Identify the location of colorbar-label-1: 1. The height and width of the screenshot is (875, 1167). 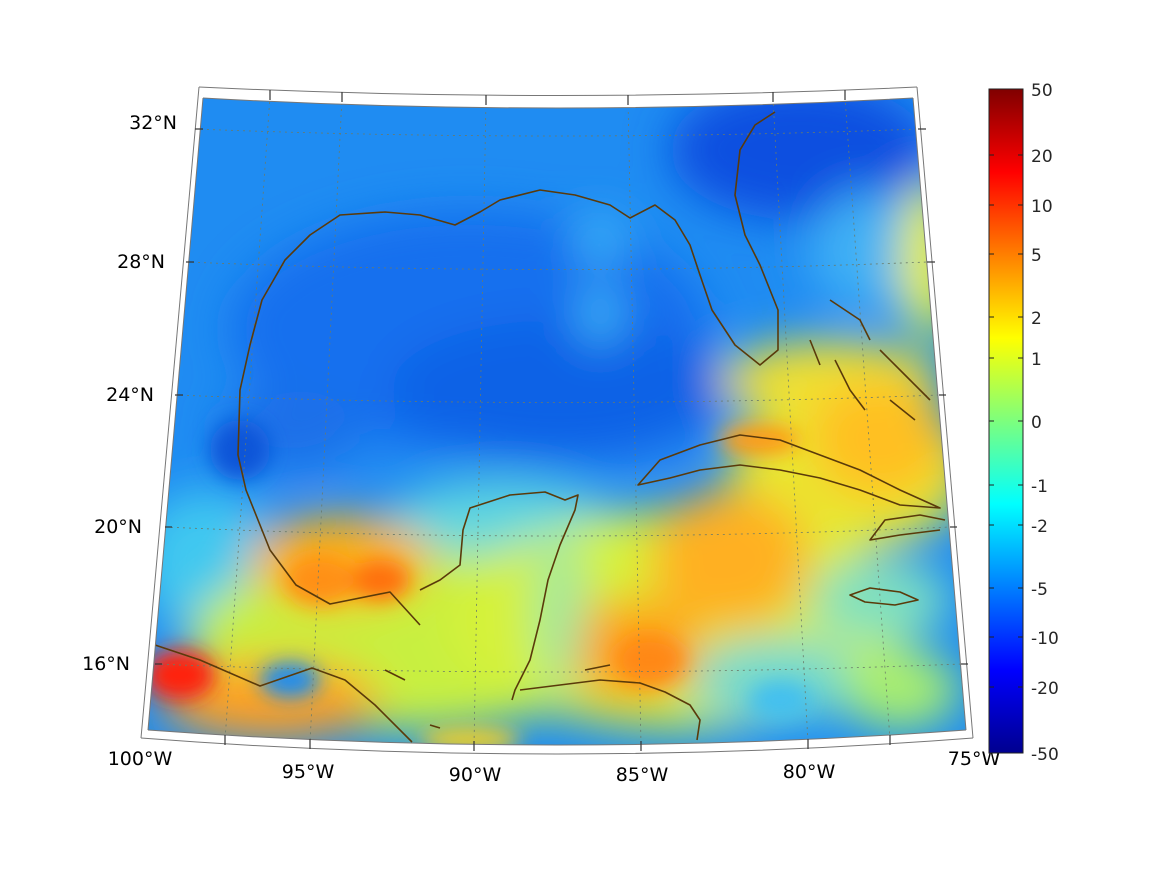
(1036, 360).